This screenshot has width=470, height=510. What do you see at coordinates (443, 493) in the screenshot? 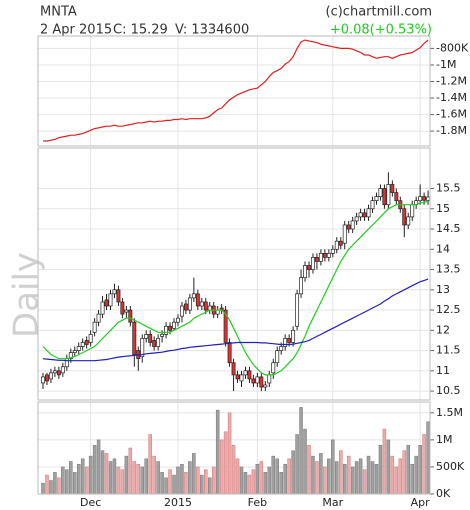
I see `y-tick-label: 0K` at bounding box center [443, 493].